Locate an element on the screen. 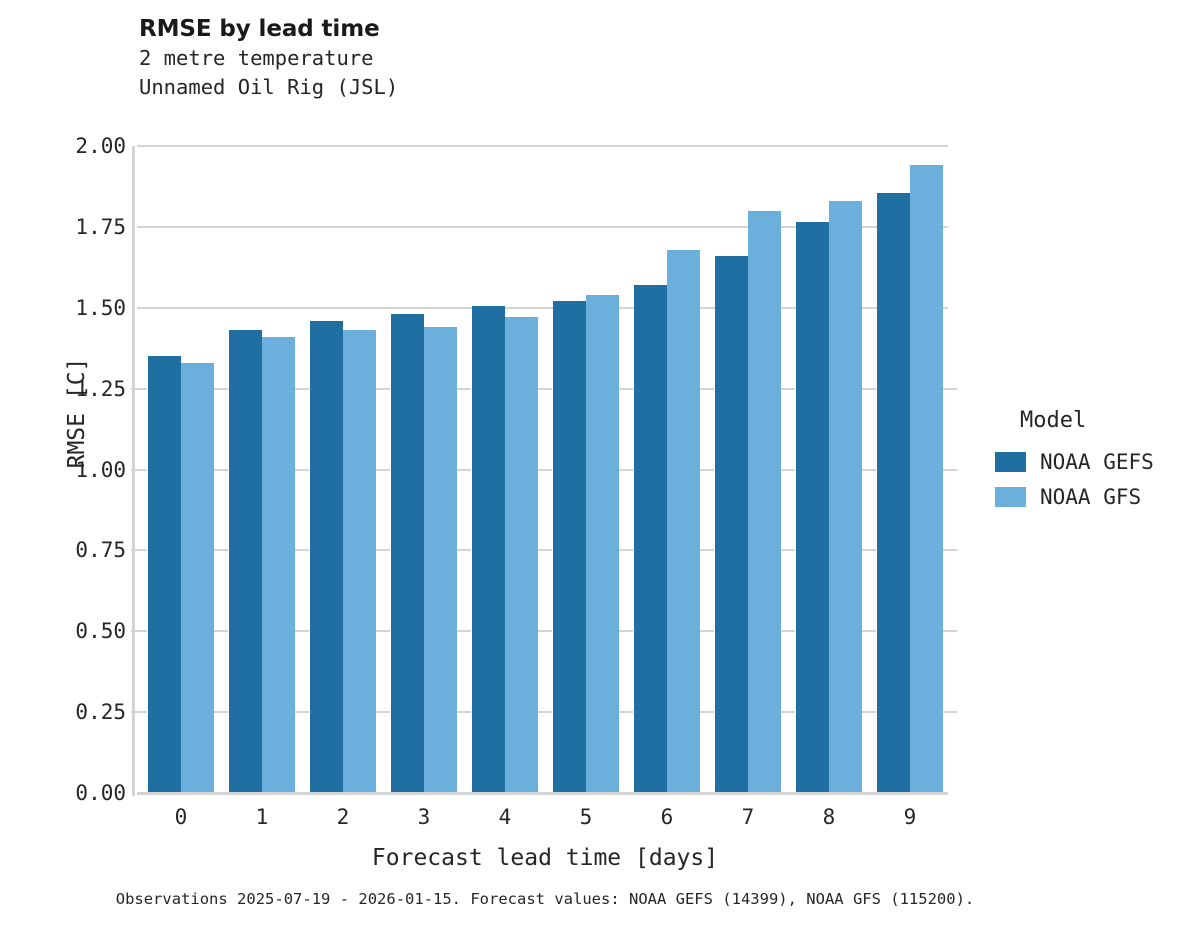 The width and height of the screenshot is (1185, 928). legend: Model NOAA GEFS NOAA GFS is located at coordinates (1090, 461).